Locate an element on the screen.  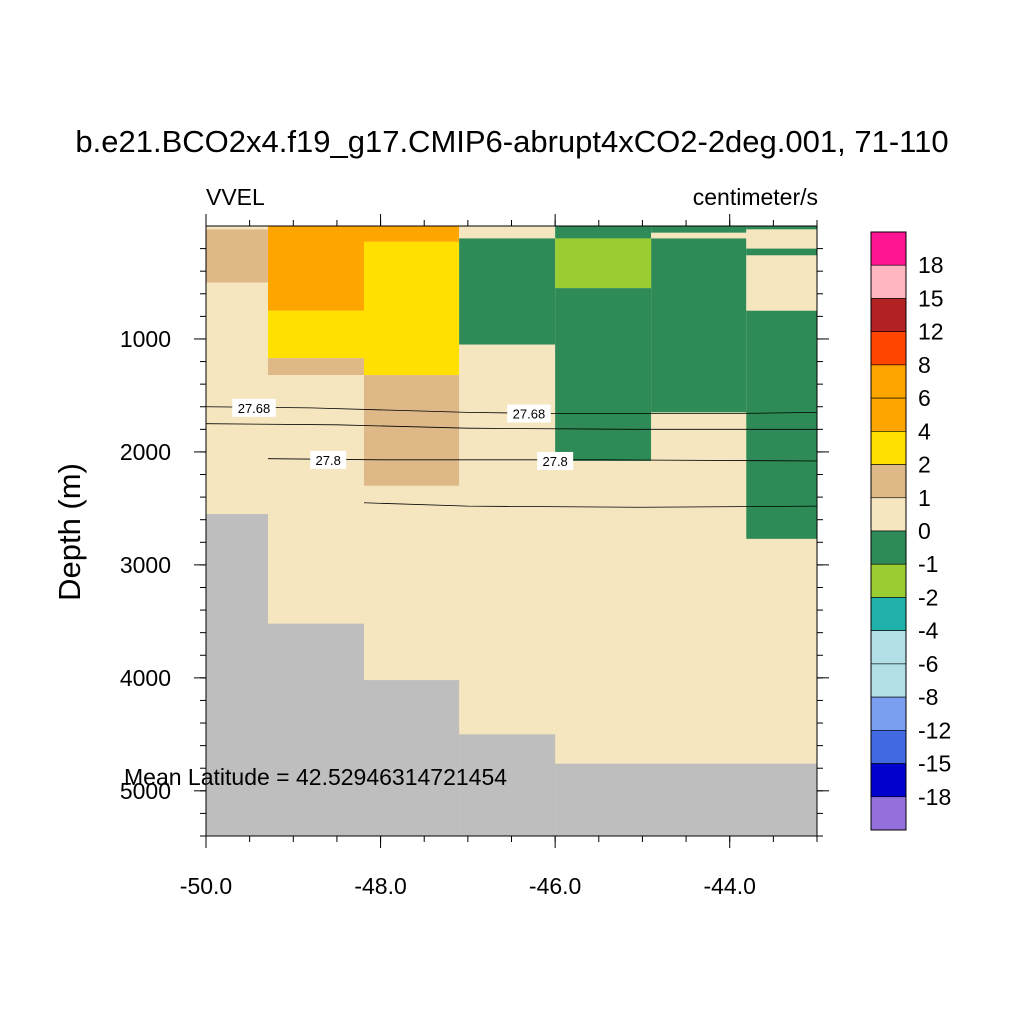
colorbar-label: 2 is located at coordinates (924, 465).